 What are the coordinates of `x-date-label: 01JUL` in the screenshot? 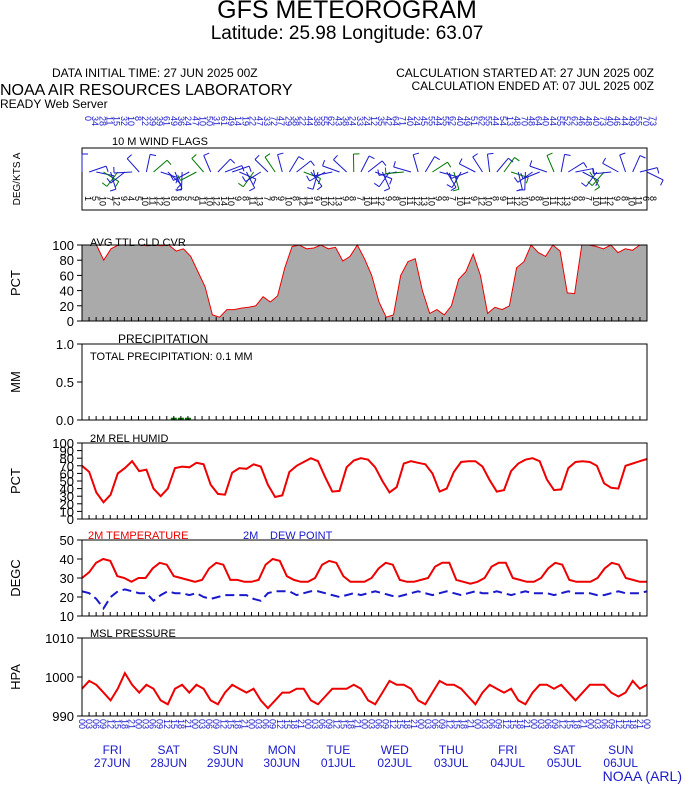 It's located at (338, 763).